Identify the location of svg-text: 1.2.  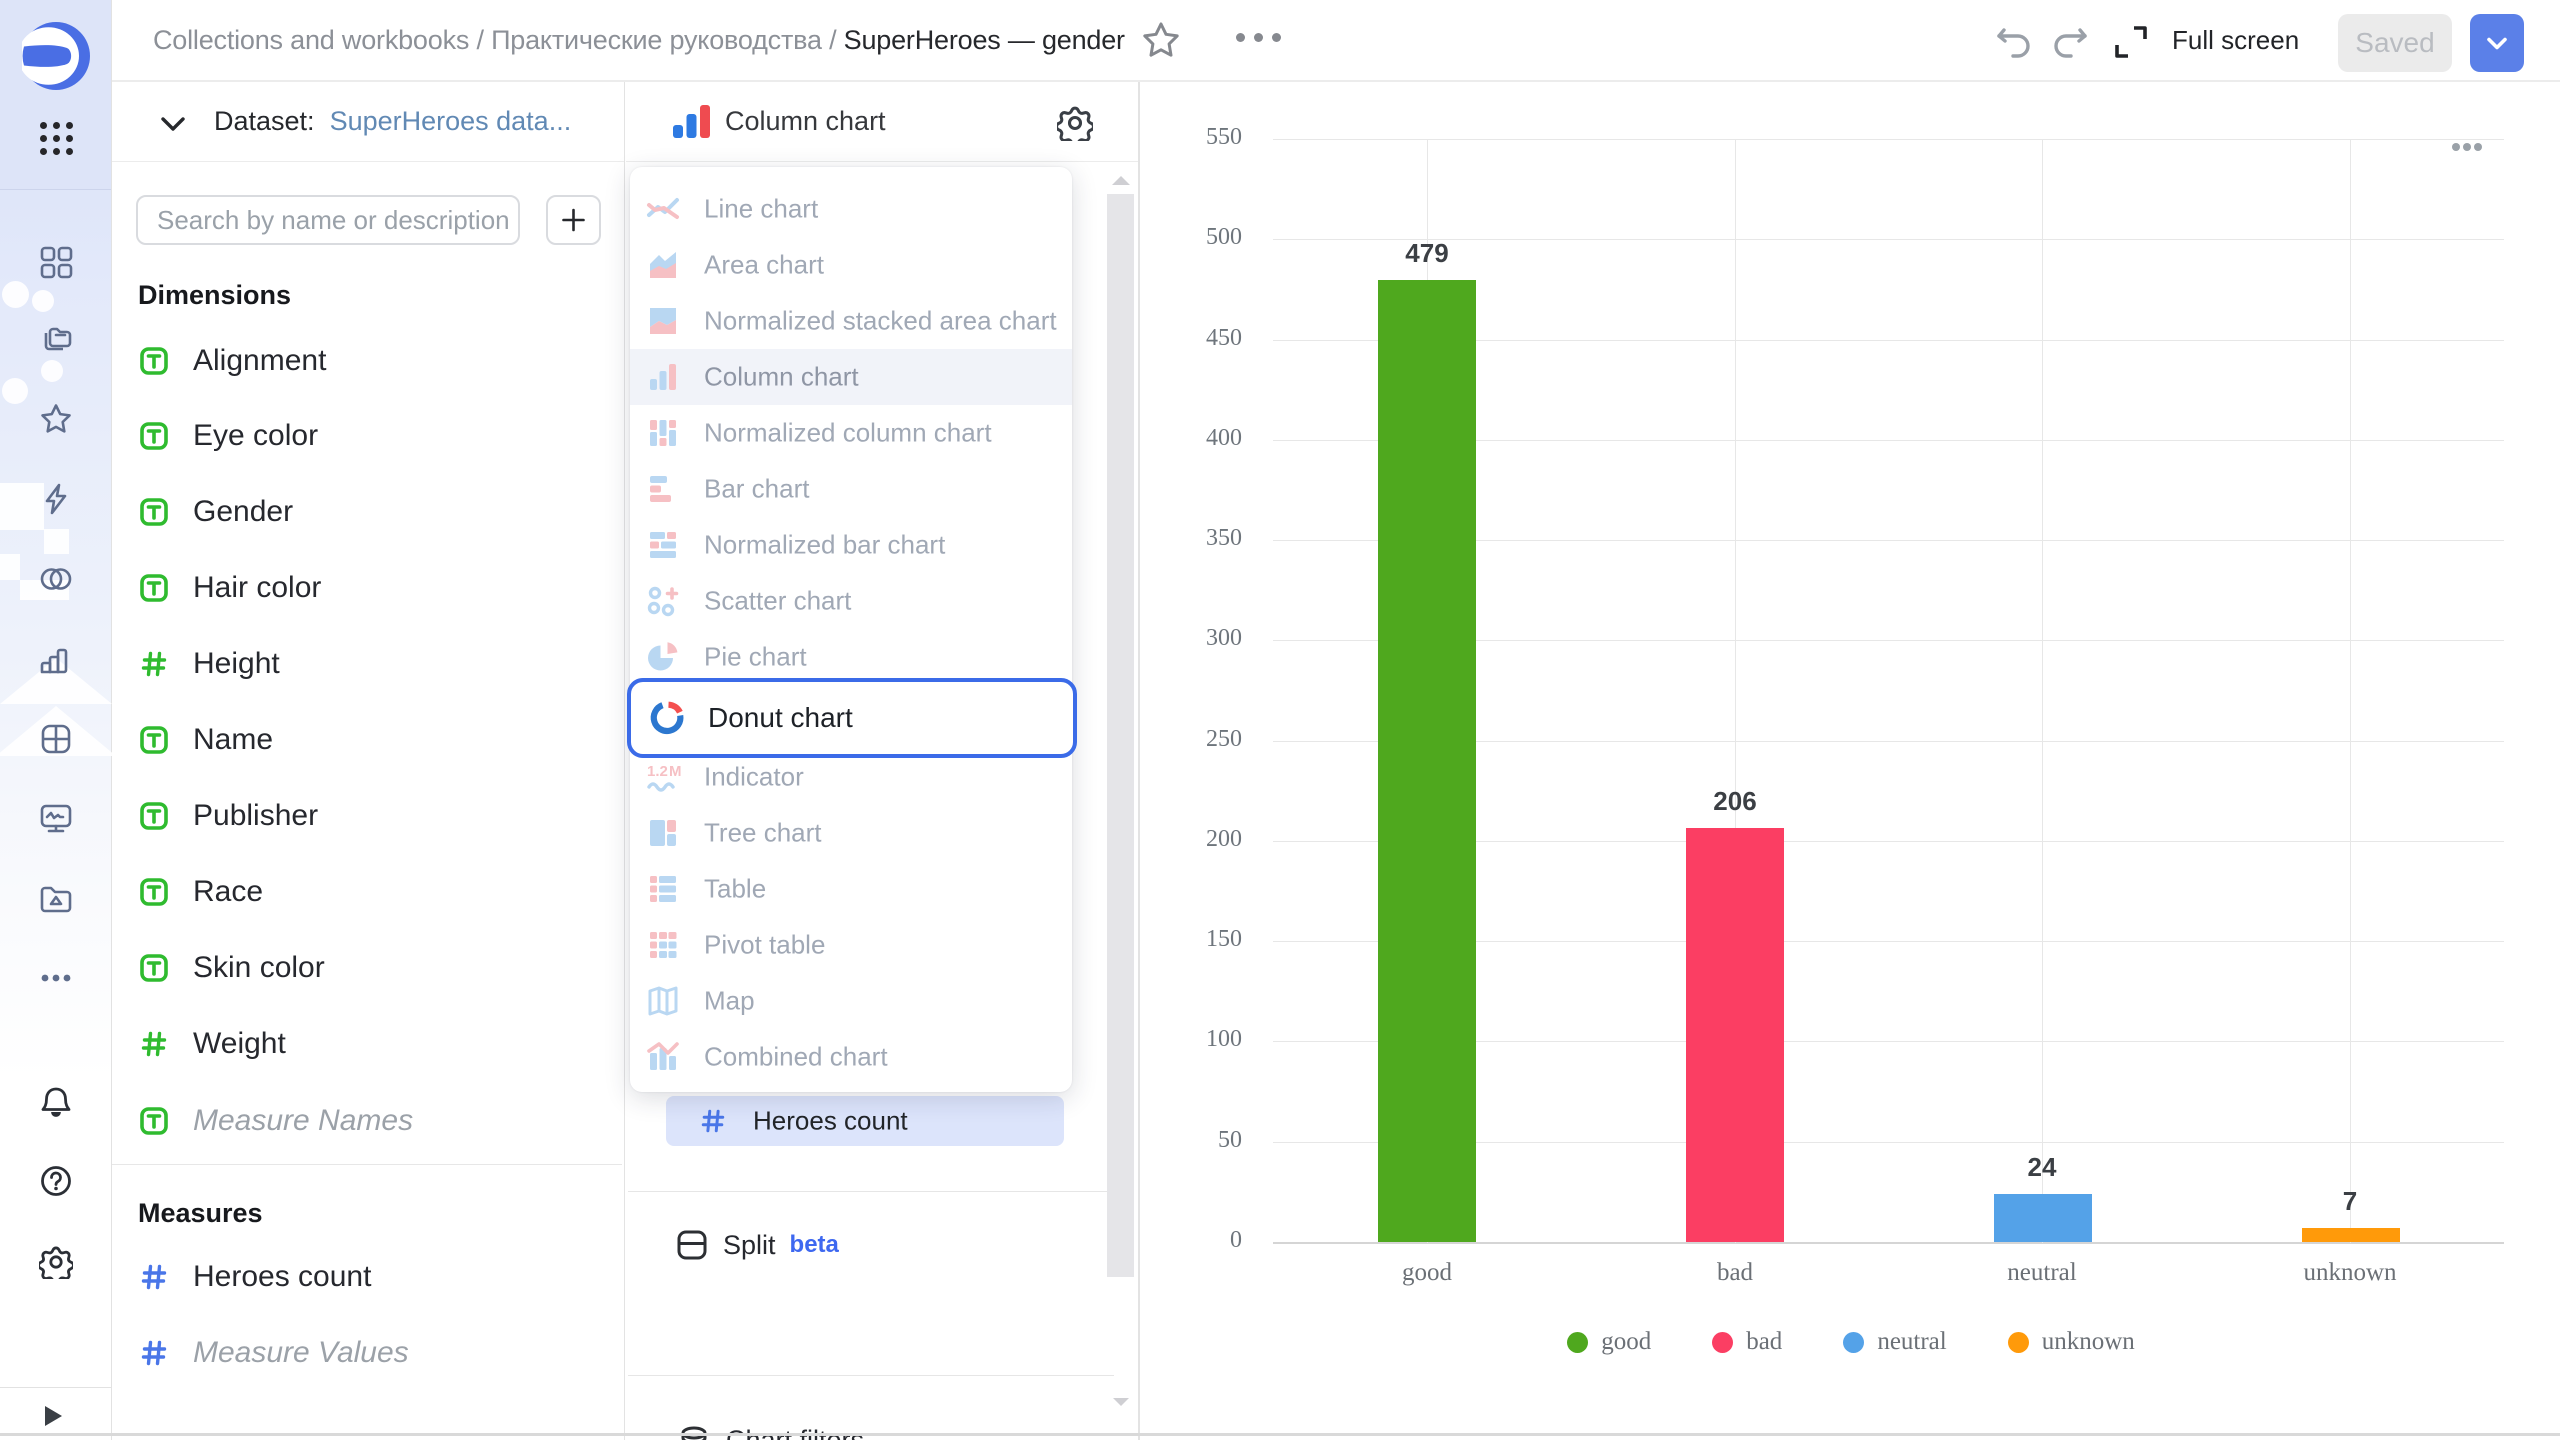
(657, 771).